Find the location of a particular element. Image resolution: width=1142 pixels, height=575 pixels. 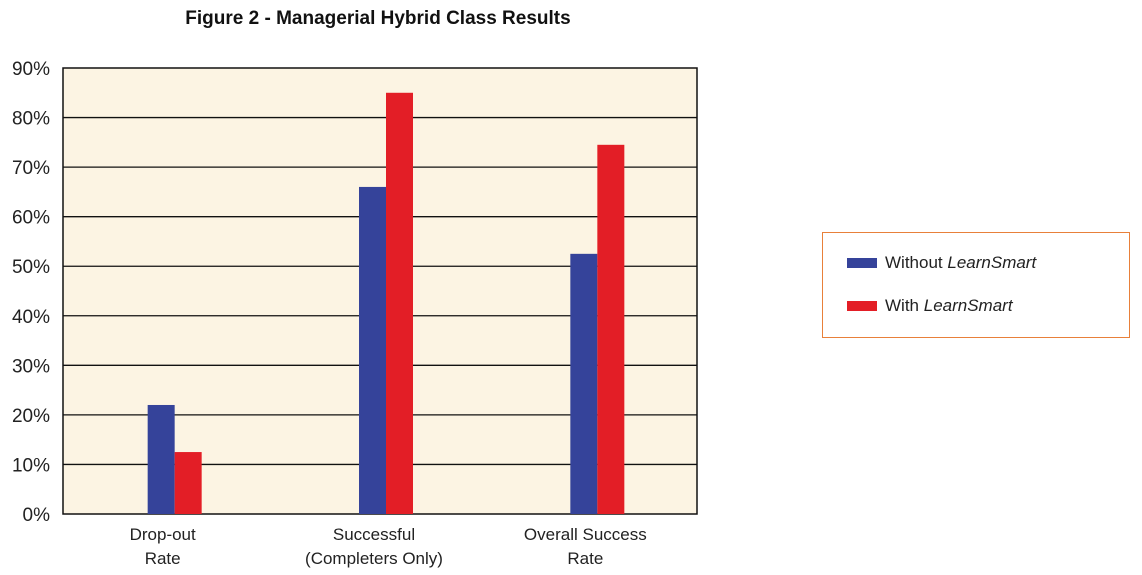

y-tick-label: 90% is located at coordinates (31, 69).